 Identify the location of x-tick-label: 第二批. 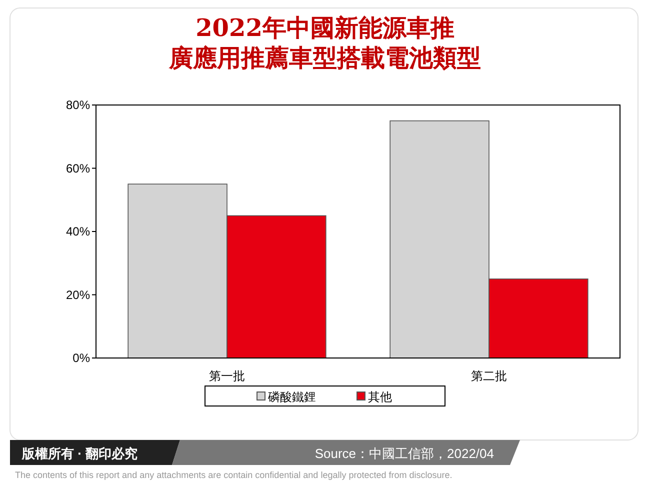
(489, 376).